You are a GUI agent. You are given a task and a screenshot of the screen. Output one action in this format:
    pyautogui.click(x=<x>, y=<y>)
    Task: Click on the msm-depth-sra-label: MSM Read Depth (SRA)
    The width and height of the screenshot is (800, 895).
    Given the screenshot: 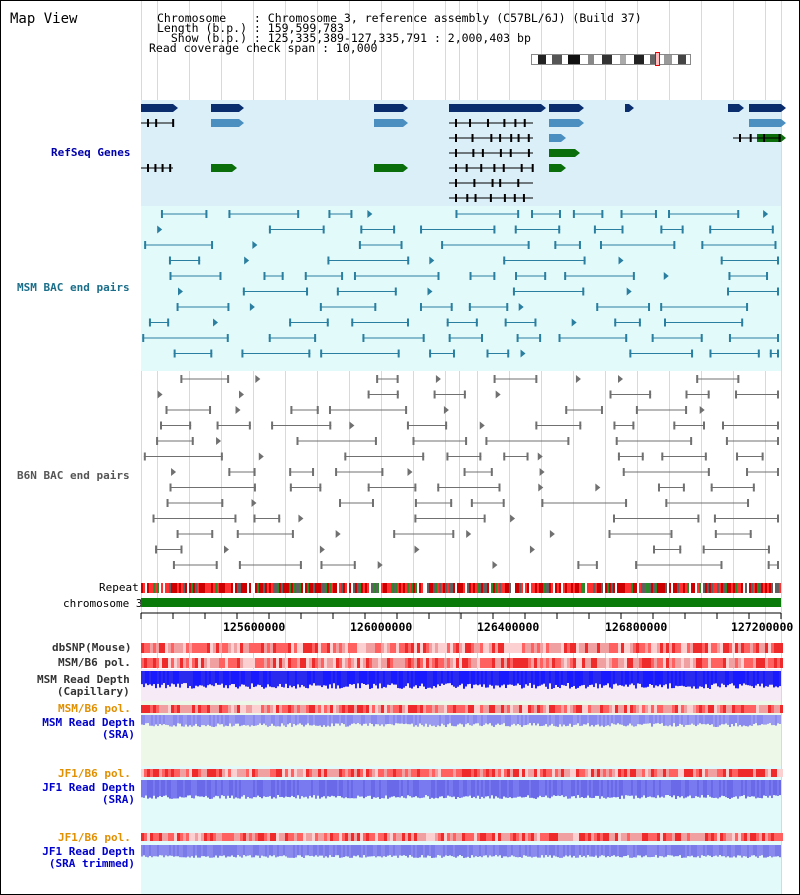 What is the action you would take?
    pyautogui.click(x=88, y=728)
    